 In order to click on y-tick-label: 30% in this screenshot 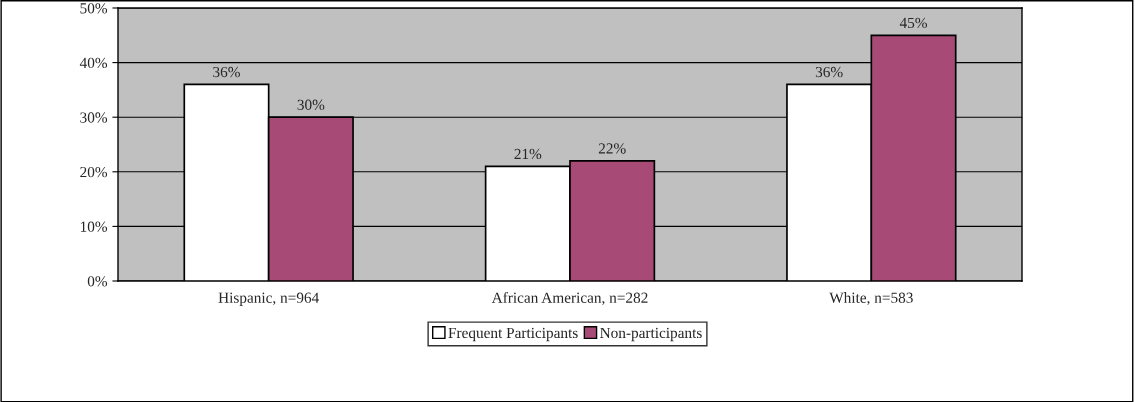, I will do `click(94, 117)`.